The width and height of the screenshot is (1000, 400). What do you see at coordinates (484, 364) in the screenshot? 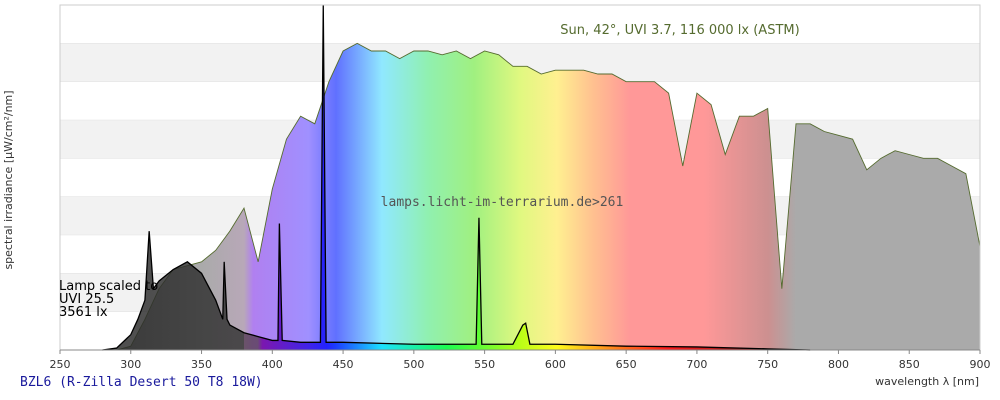
I see `x-tick-label: 550` at bounding box center [484, 364].